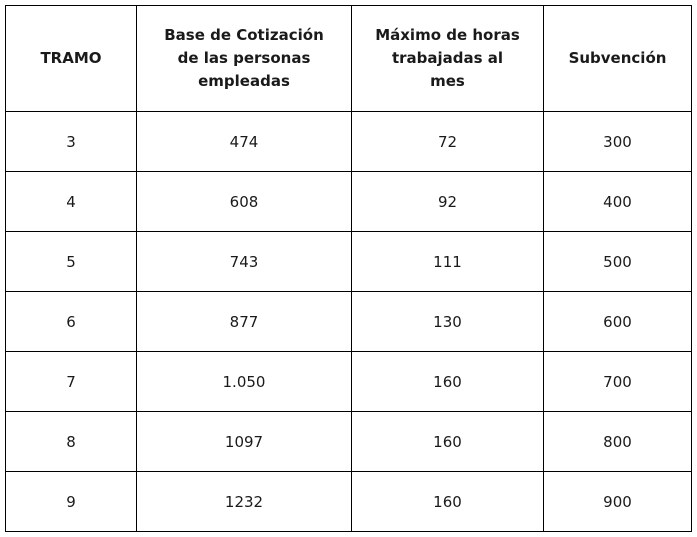  What do you see at coordinates (617, 441) in the screenshot?
I see `cell-subvencion: 800` at bounding box center [617, 441].